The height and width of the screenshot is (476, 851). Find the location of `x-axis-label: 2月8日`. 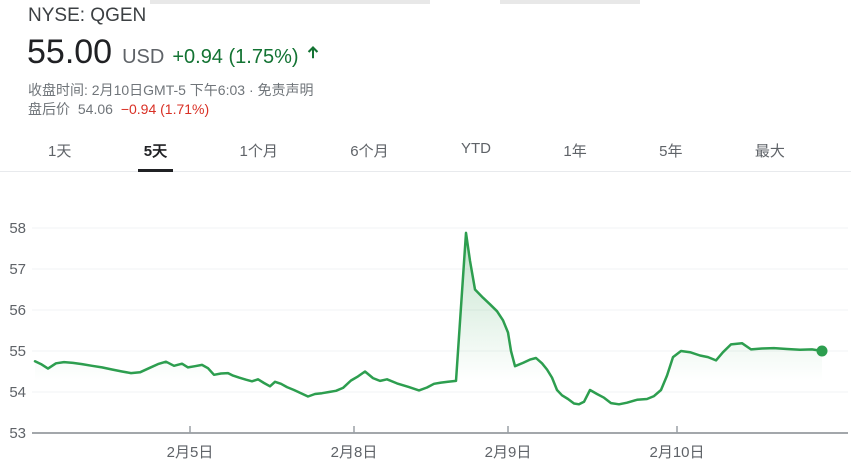

x-axis-label: 2月8日 is located at coordinates (354, 452).